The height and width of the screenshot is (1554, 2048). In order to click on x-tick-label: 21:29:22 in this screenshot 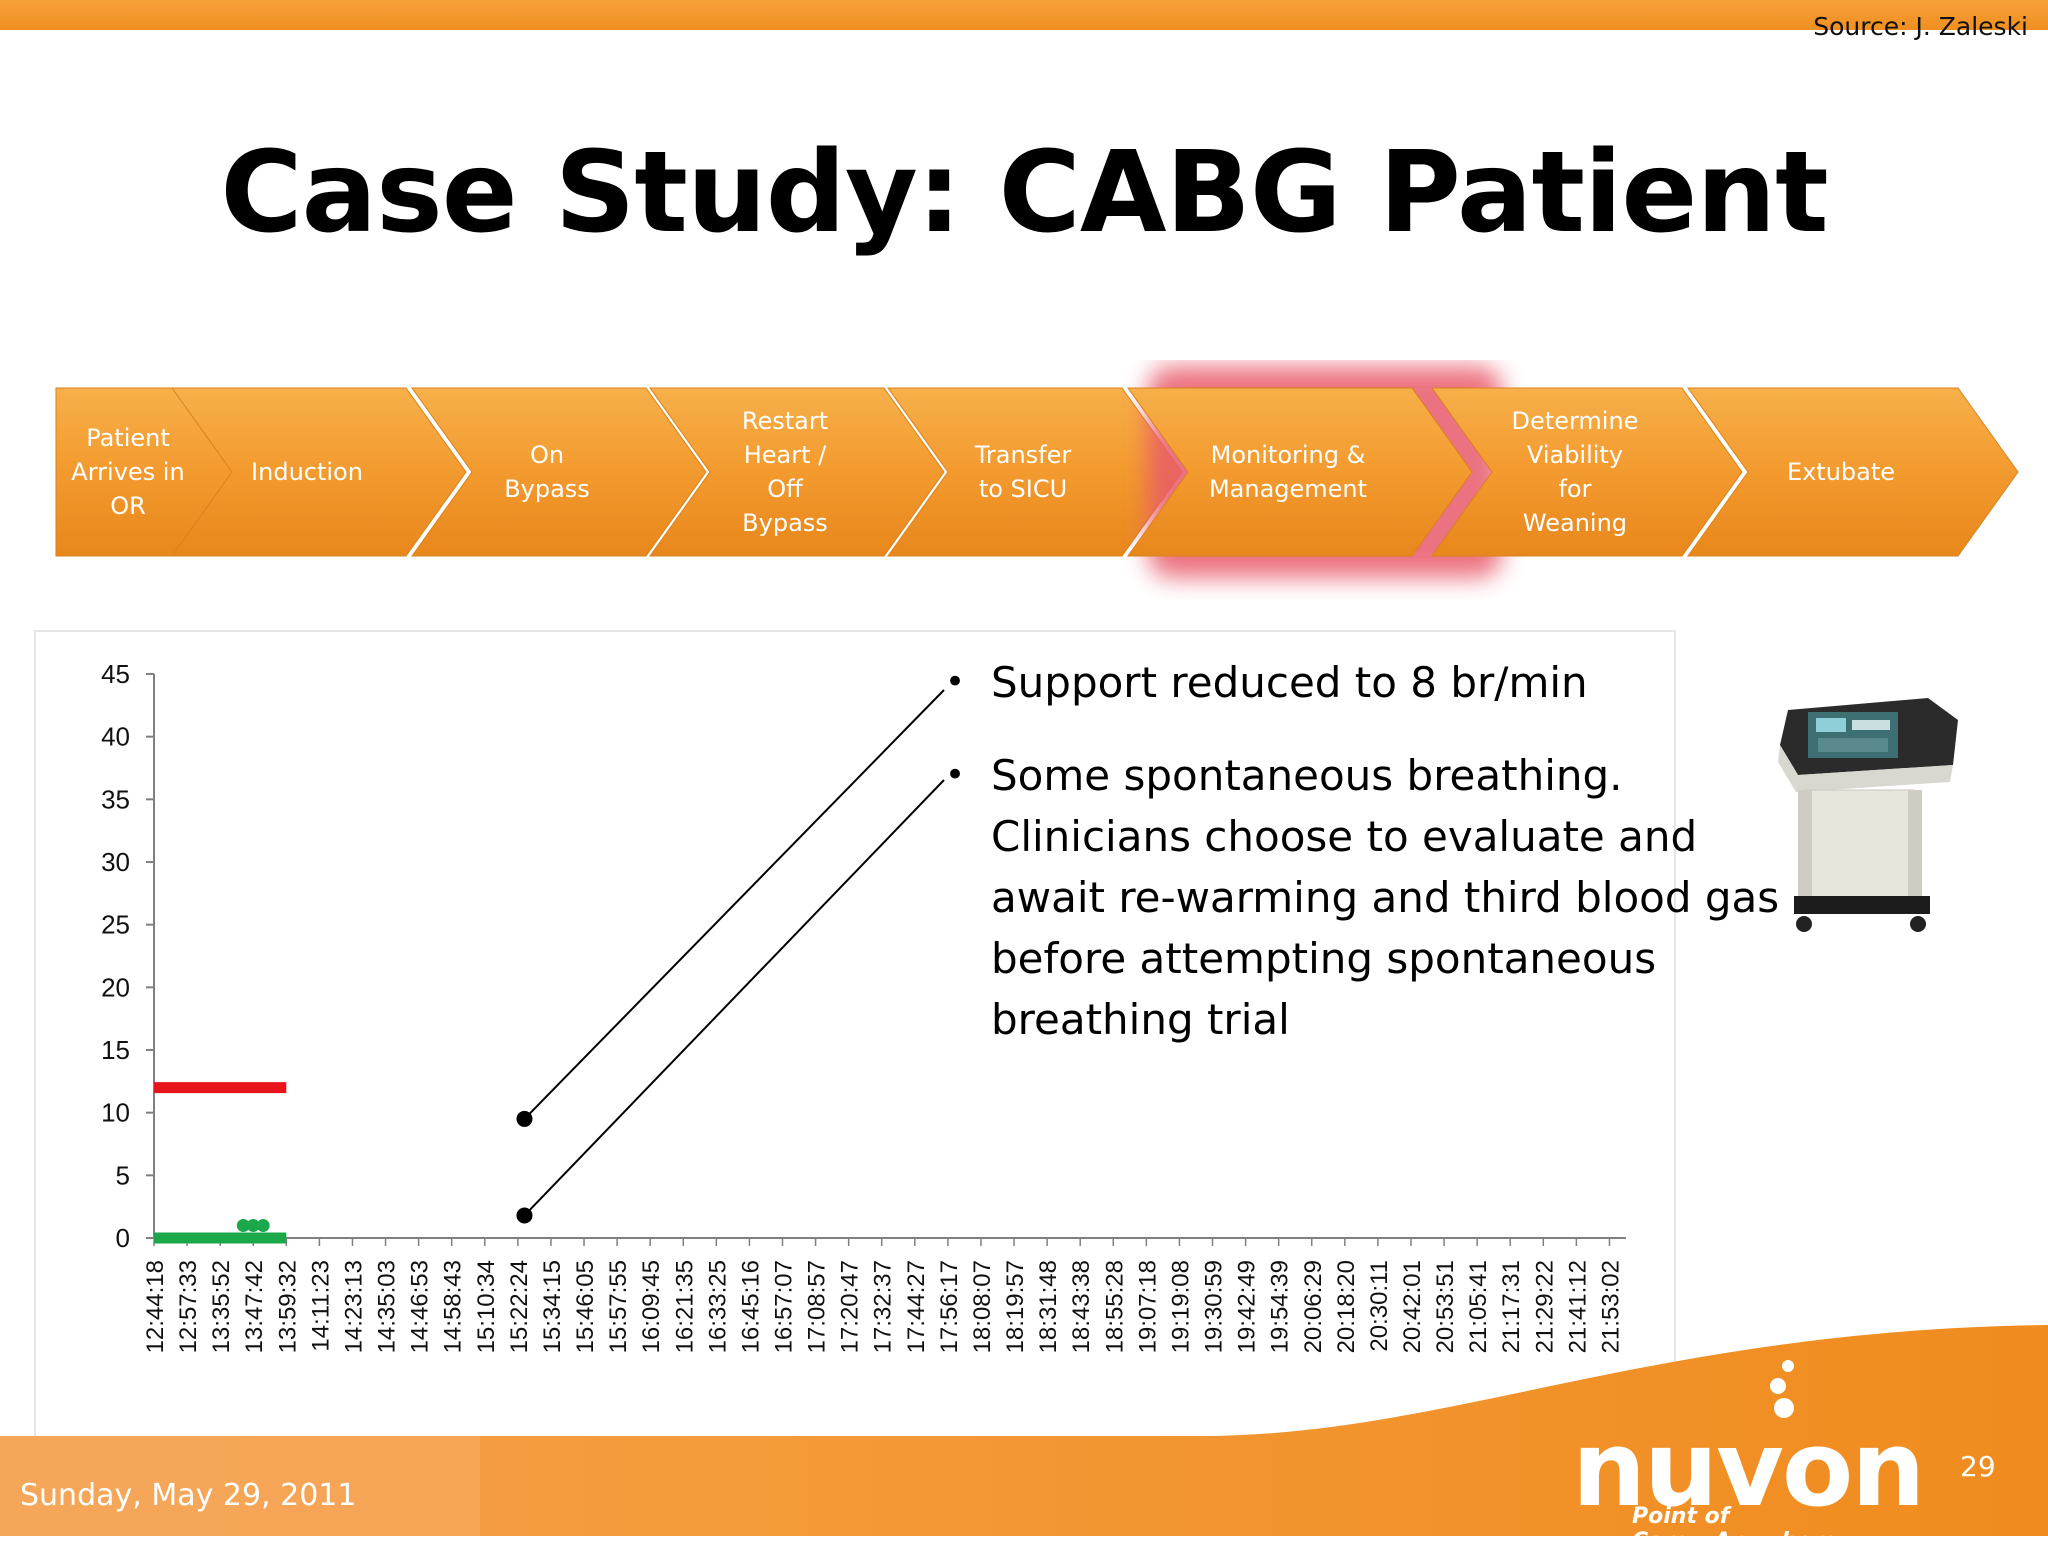, I will do `click(1544, 1306)`.